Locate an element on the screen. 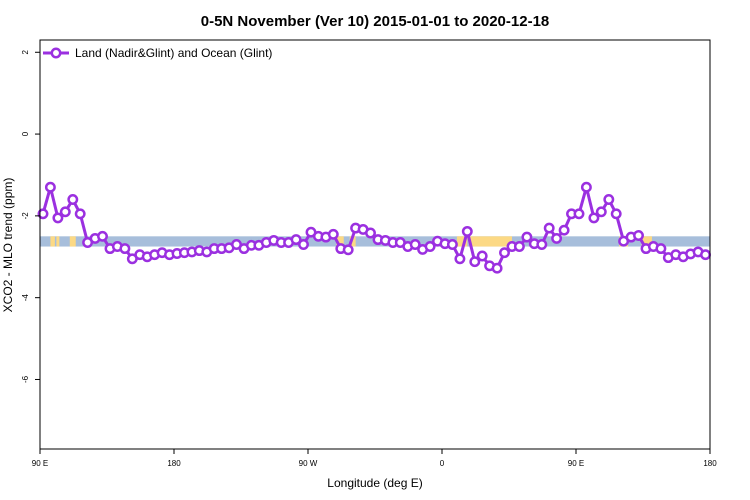 Image resolution: width=750 pixels, height=500 pixels. x-axis-label: Longitude (deg E) is located at coordinates (374, 483).